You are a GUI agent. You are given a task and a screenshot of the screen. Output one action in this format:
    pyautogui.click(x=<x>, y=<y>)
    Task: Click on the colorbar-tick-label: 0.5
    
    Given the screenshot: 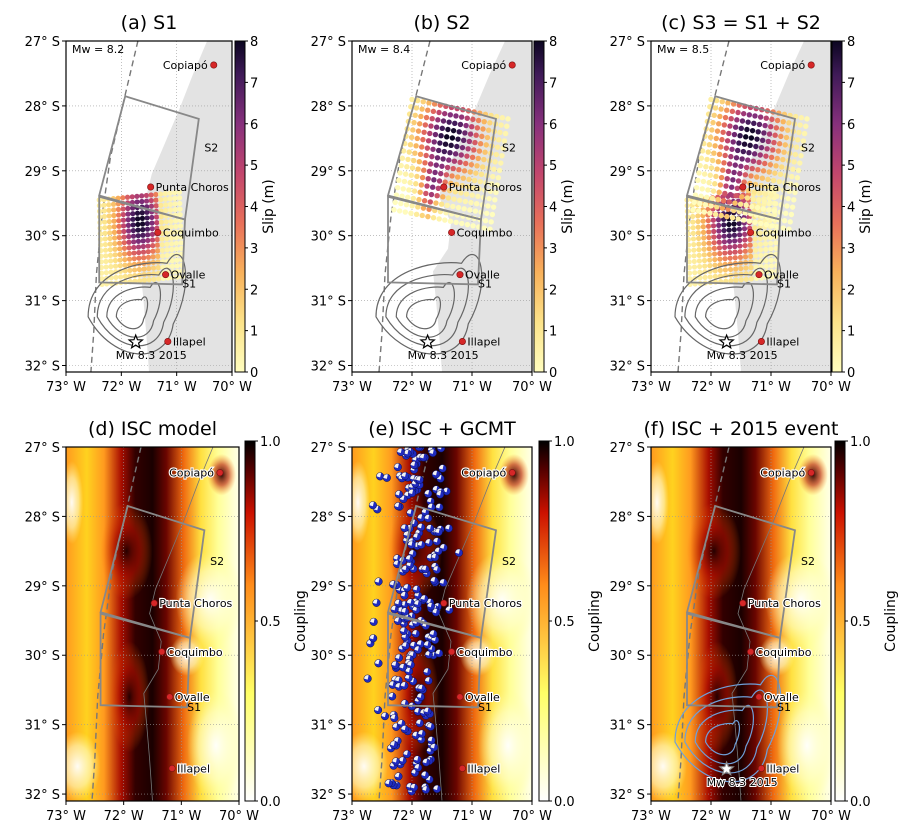 What is the action you would take?
    pyautogui.click(x=860, y=622)
    